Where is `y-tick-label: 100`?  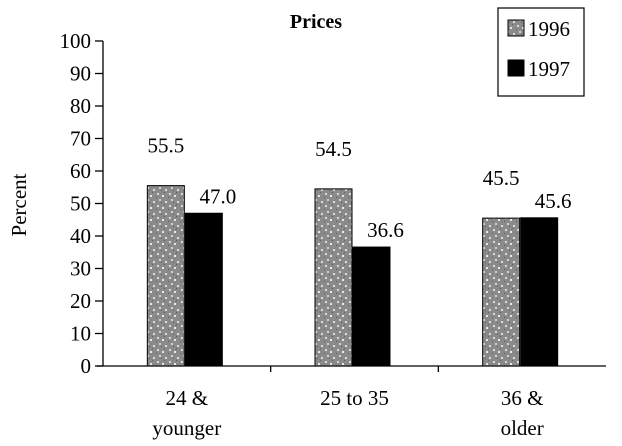
y-tick-label: 100 is located at coordinates (76, 41).